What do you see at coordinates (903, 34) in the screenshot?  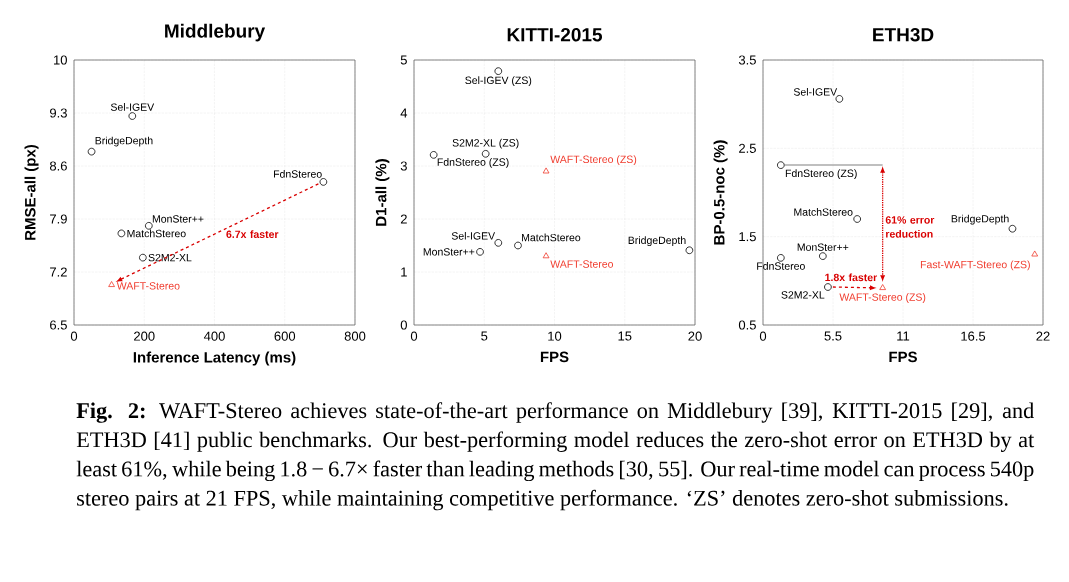 I see `chart-title: ETH3D` at bounding box center [903, 34].